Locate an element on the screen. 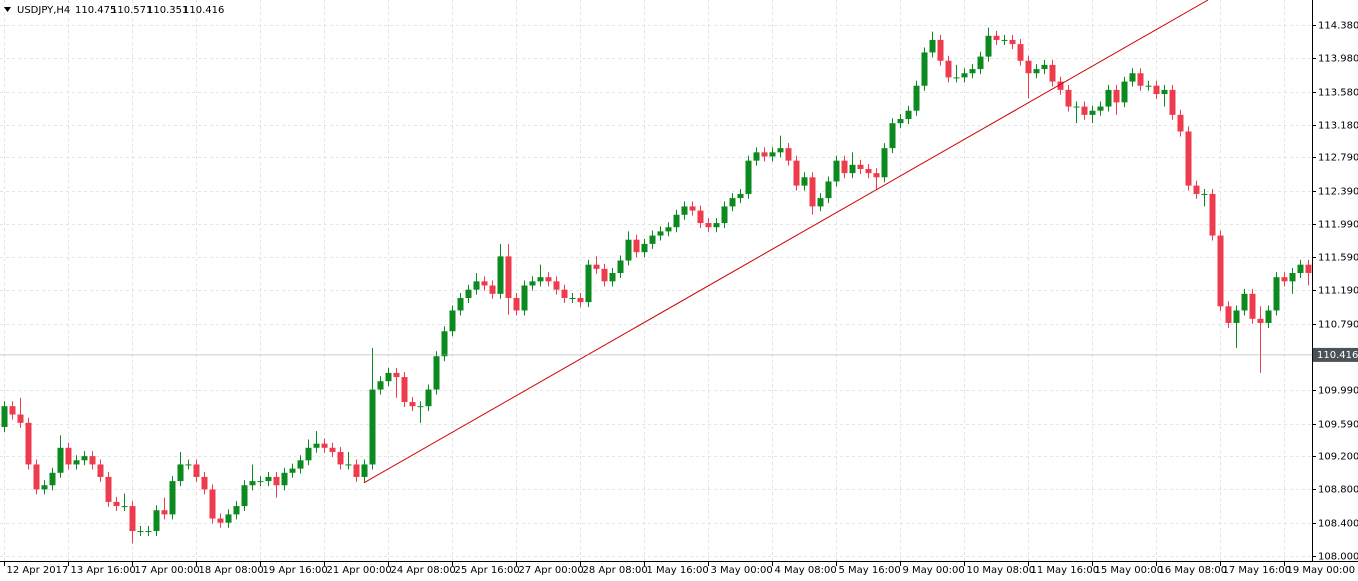 The height and width of the screenshot is (581, 1358). x-tick-label: 21 Apr 00:00 is located at coordinates (359, 570).